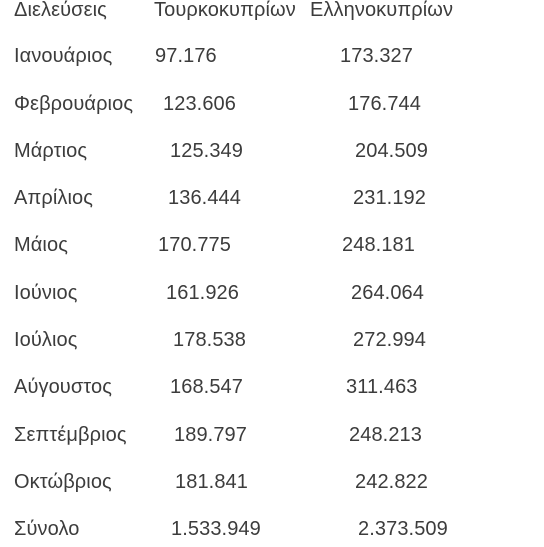 The height and width of the screenshot is (547, 544). What do you see at coordinates (272, 387) in the screenshot?
I see `table-row: Αύγουστος 168.547 311.463` at bounding box center [272, 387].